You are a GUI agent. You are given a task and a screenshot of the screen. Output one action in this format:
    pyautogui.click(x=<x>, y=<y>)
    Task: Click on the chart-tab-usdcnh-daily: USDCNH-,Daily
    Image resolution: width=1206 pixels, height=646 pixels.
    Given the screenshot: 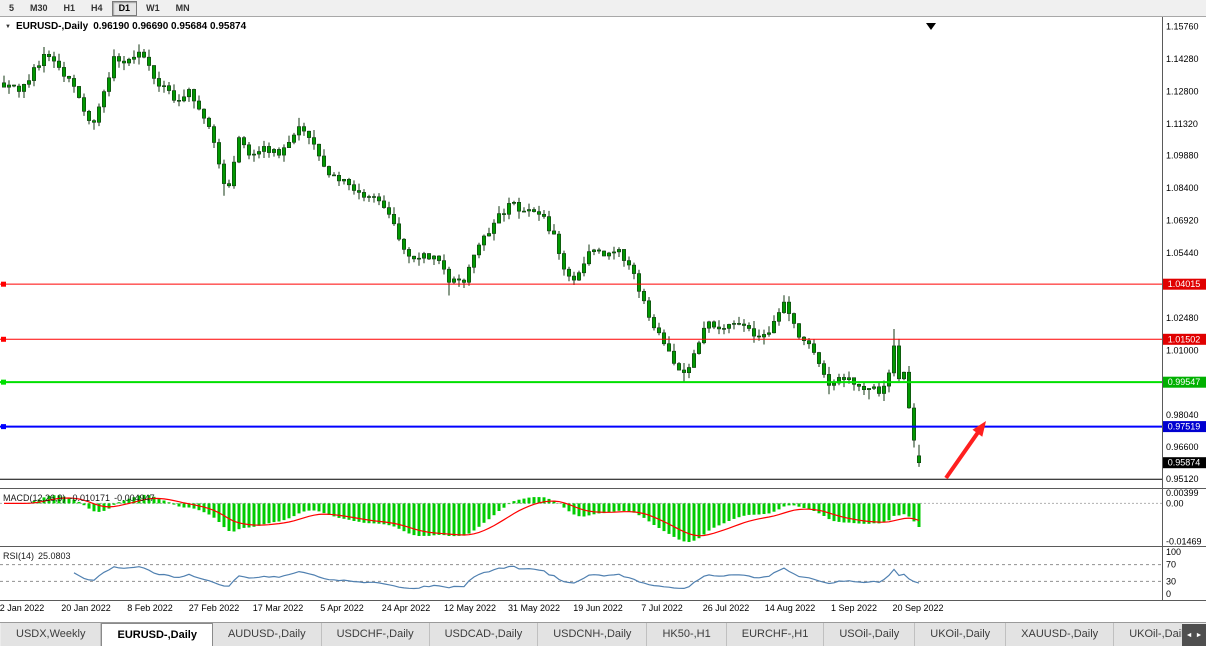 What is the action you would take?
    pyautogui.click(x=593, y=634)
    